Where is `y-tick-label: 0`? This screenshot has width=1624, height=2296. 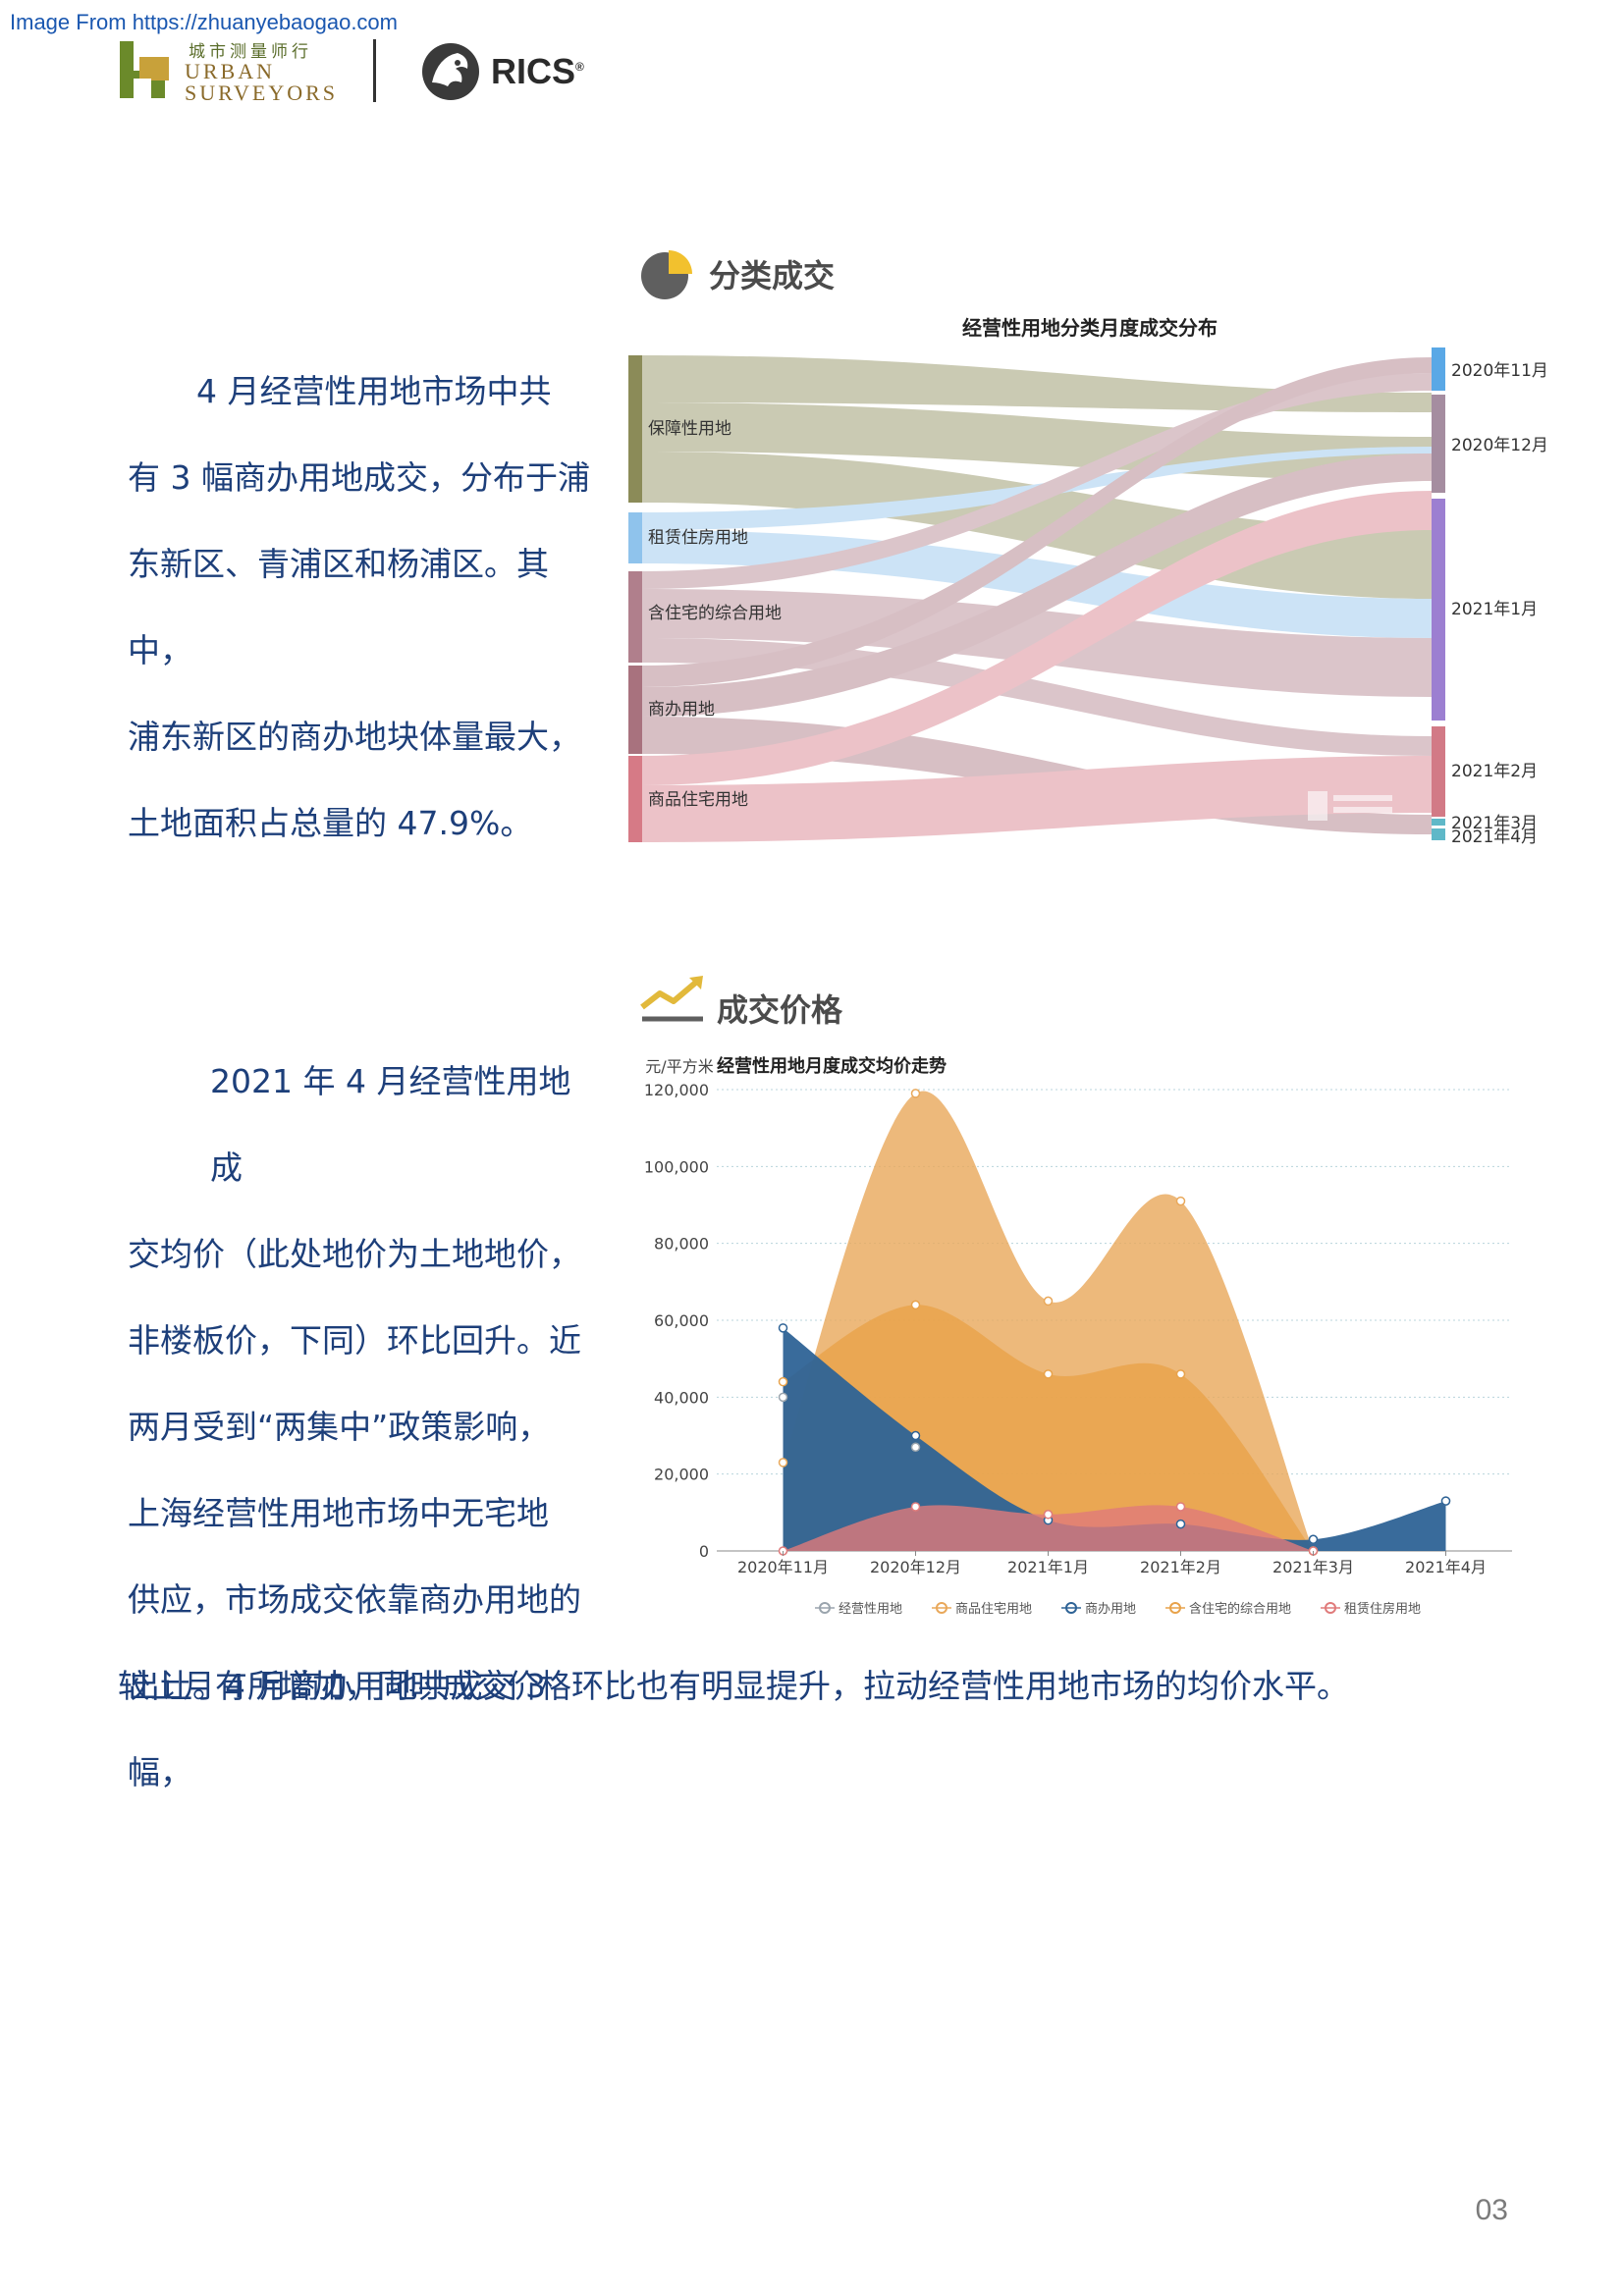 y-tick-label: 0 is located at coordinates (704, 1552).